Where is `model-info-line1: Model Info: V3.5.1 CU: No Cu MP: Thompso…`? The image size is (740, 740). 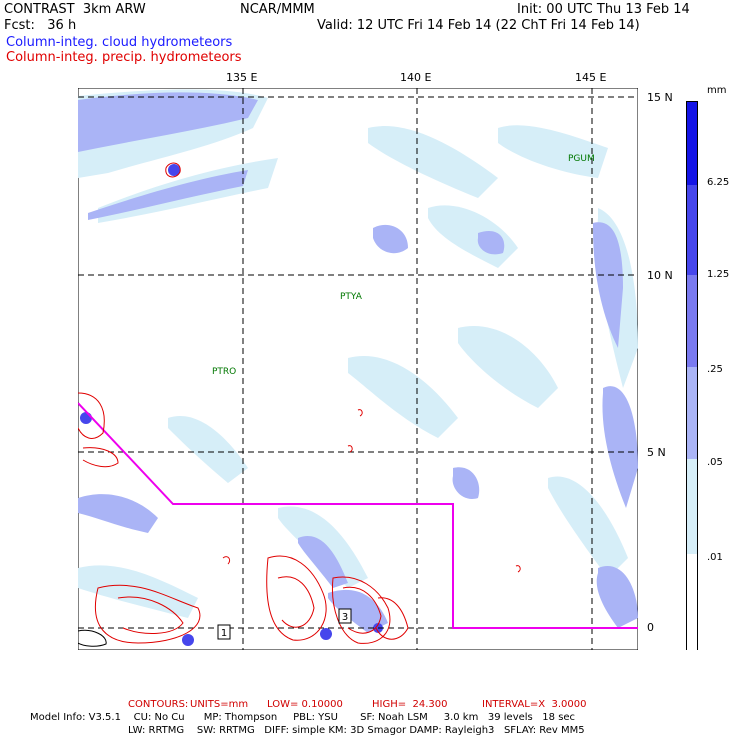
model-info-line1: Model Info: V3.5.1 CU: No Cu MP: Thompso… is located at coordinates (303, 717).